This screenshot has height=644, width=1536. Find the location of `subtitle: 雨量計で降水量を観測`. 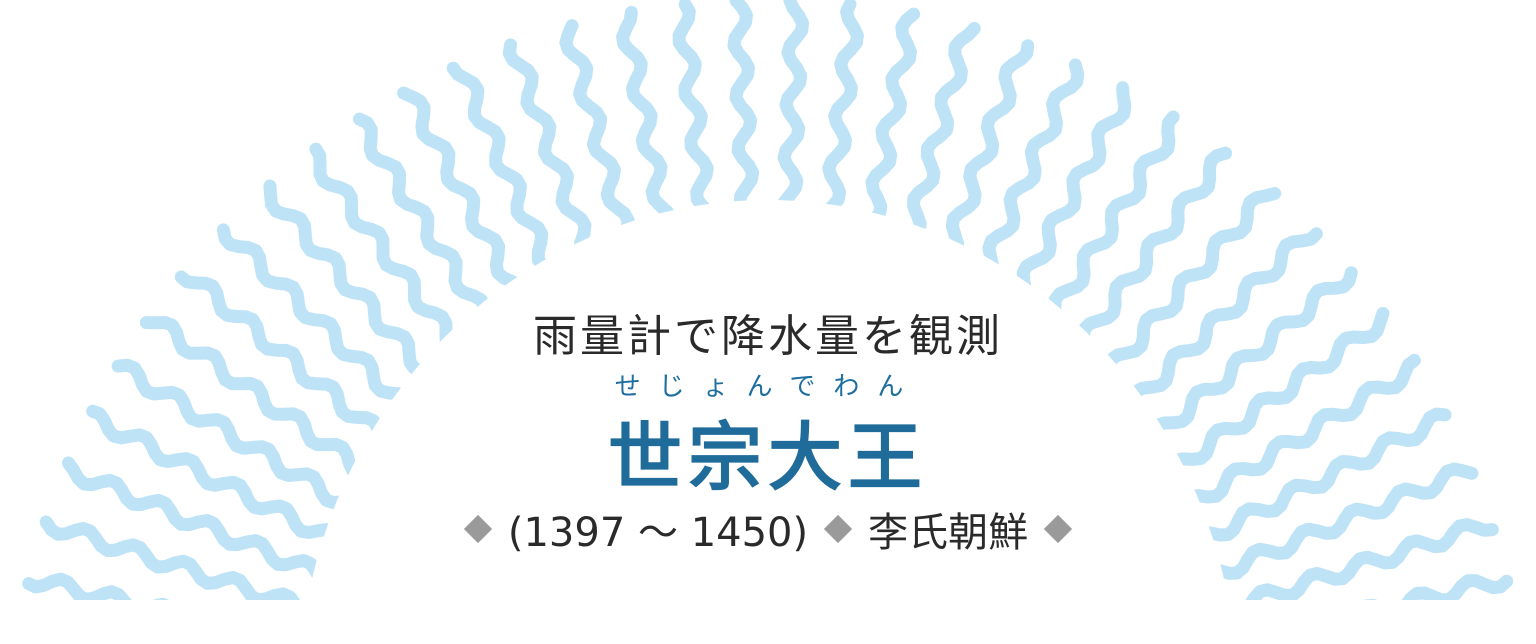

subtitle: 雨量計で降水量を観測 is located at coordinates (768, 336).